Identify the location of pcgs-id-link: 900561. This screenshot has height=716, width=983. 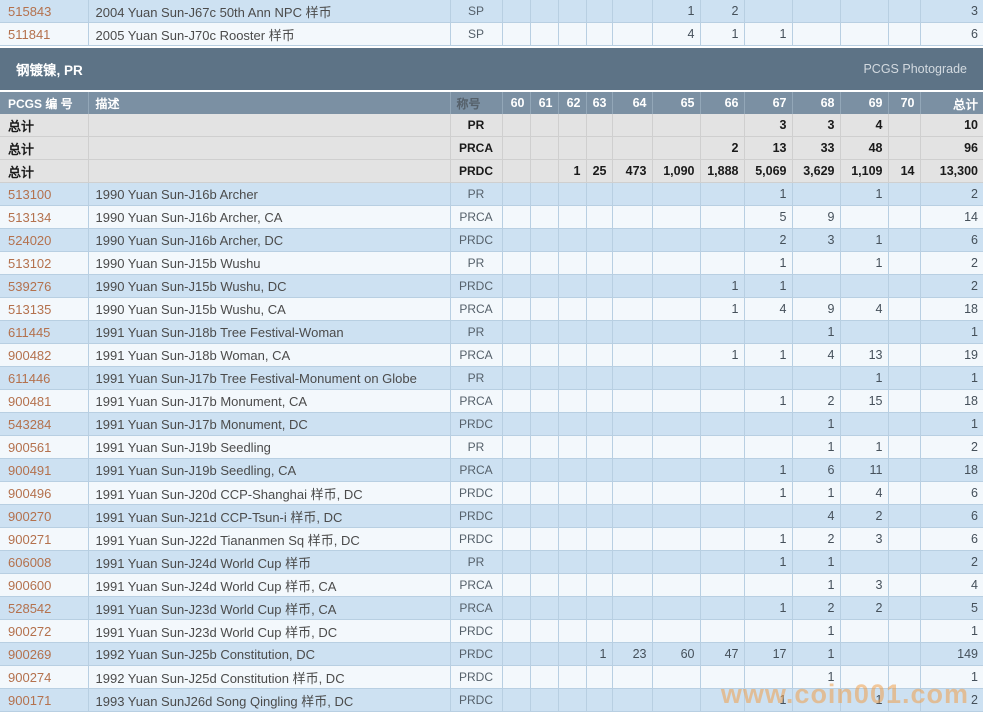
(44, 447).